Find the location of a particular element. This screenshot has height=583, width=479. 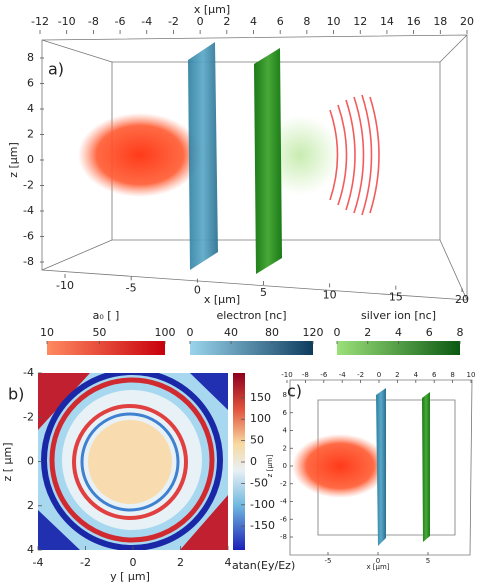

colorbar-title: a₀ [ ] is located at coordinates (106, 315).